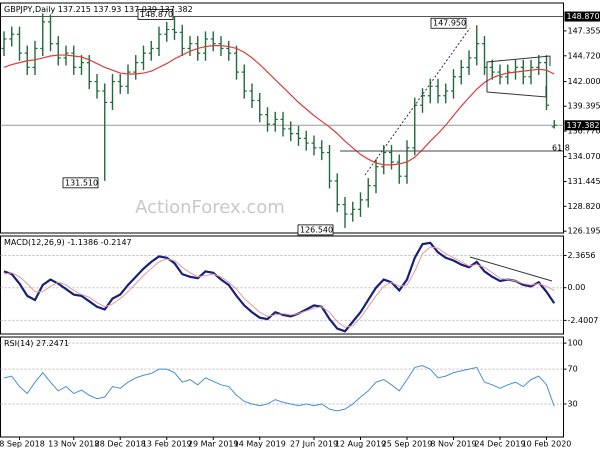  I want to click on y-tick-label: 2.3656, so click(582, 255).